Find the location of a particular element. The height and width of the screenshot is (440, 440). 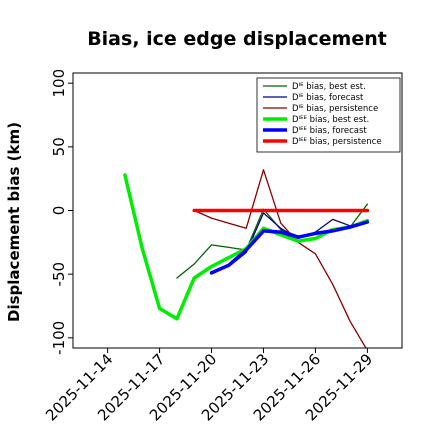

y-tick-label: -100 is located at coordinates (59, 338).